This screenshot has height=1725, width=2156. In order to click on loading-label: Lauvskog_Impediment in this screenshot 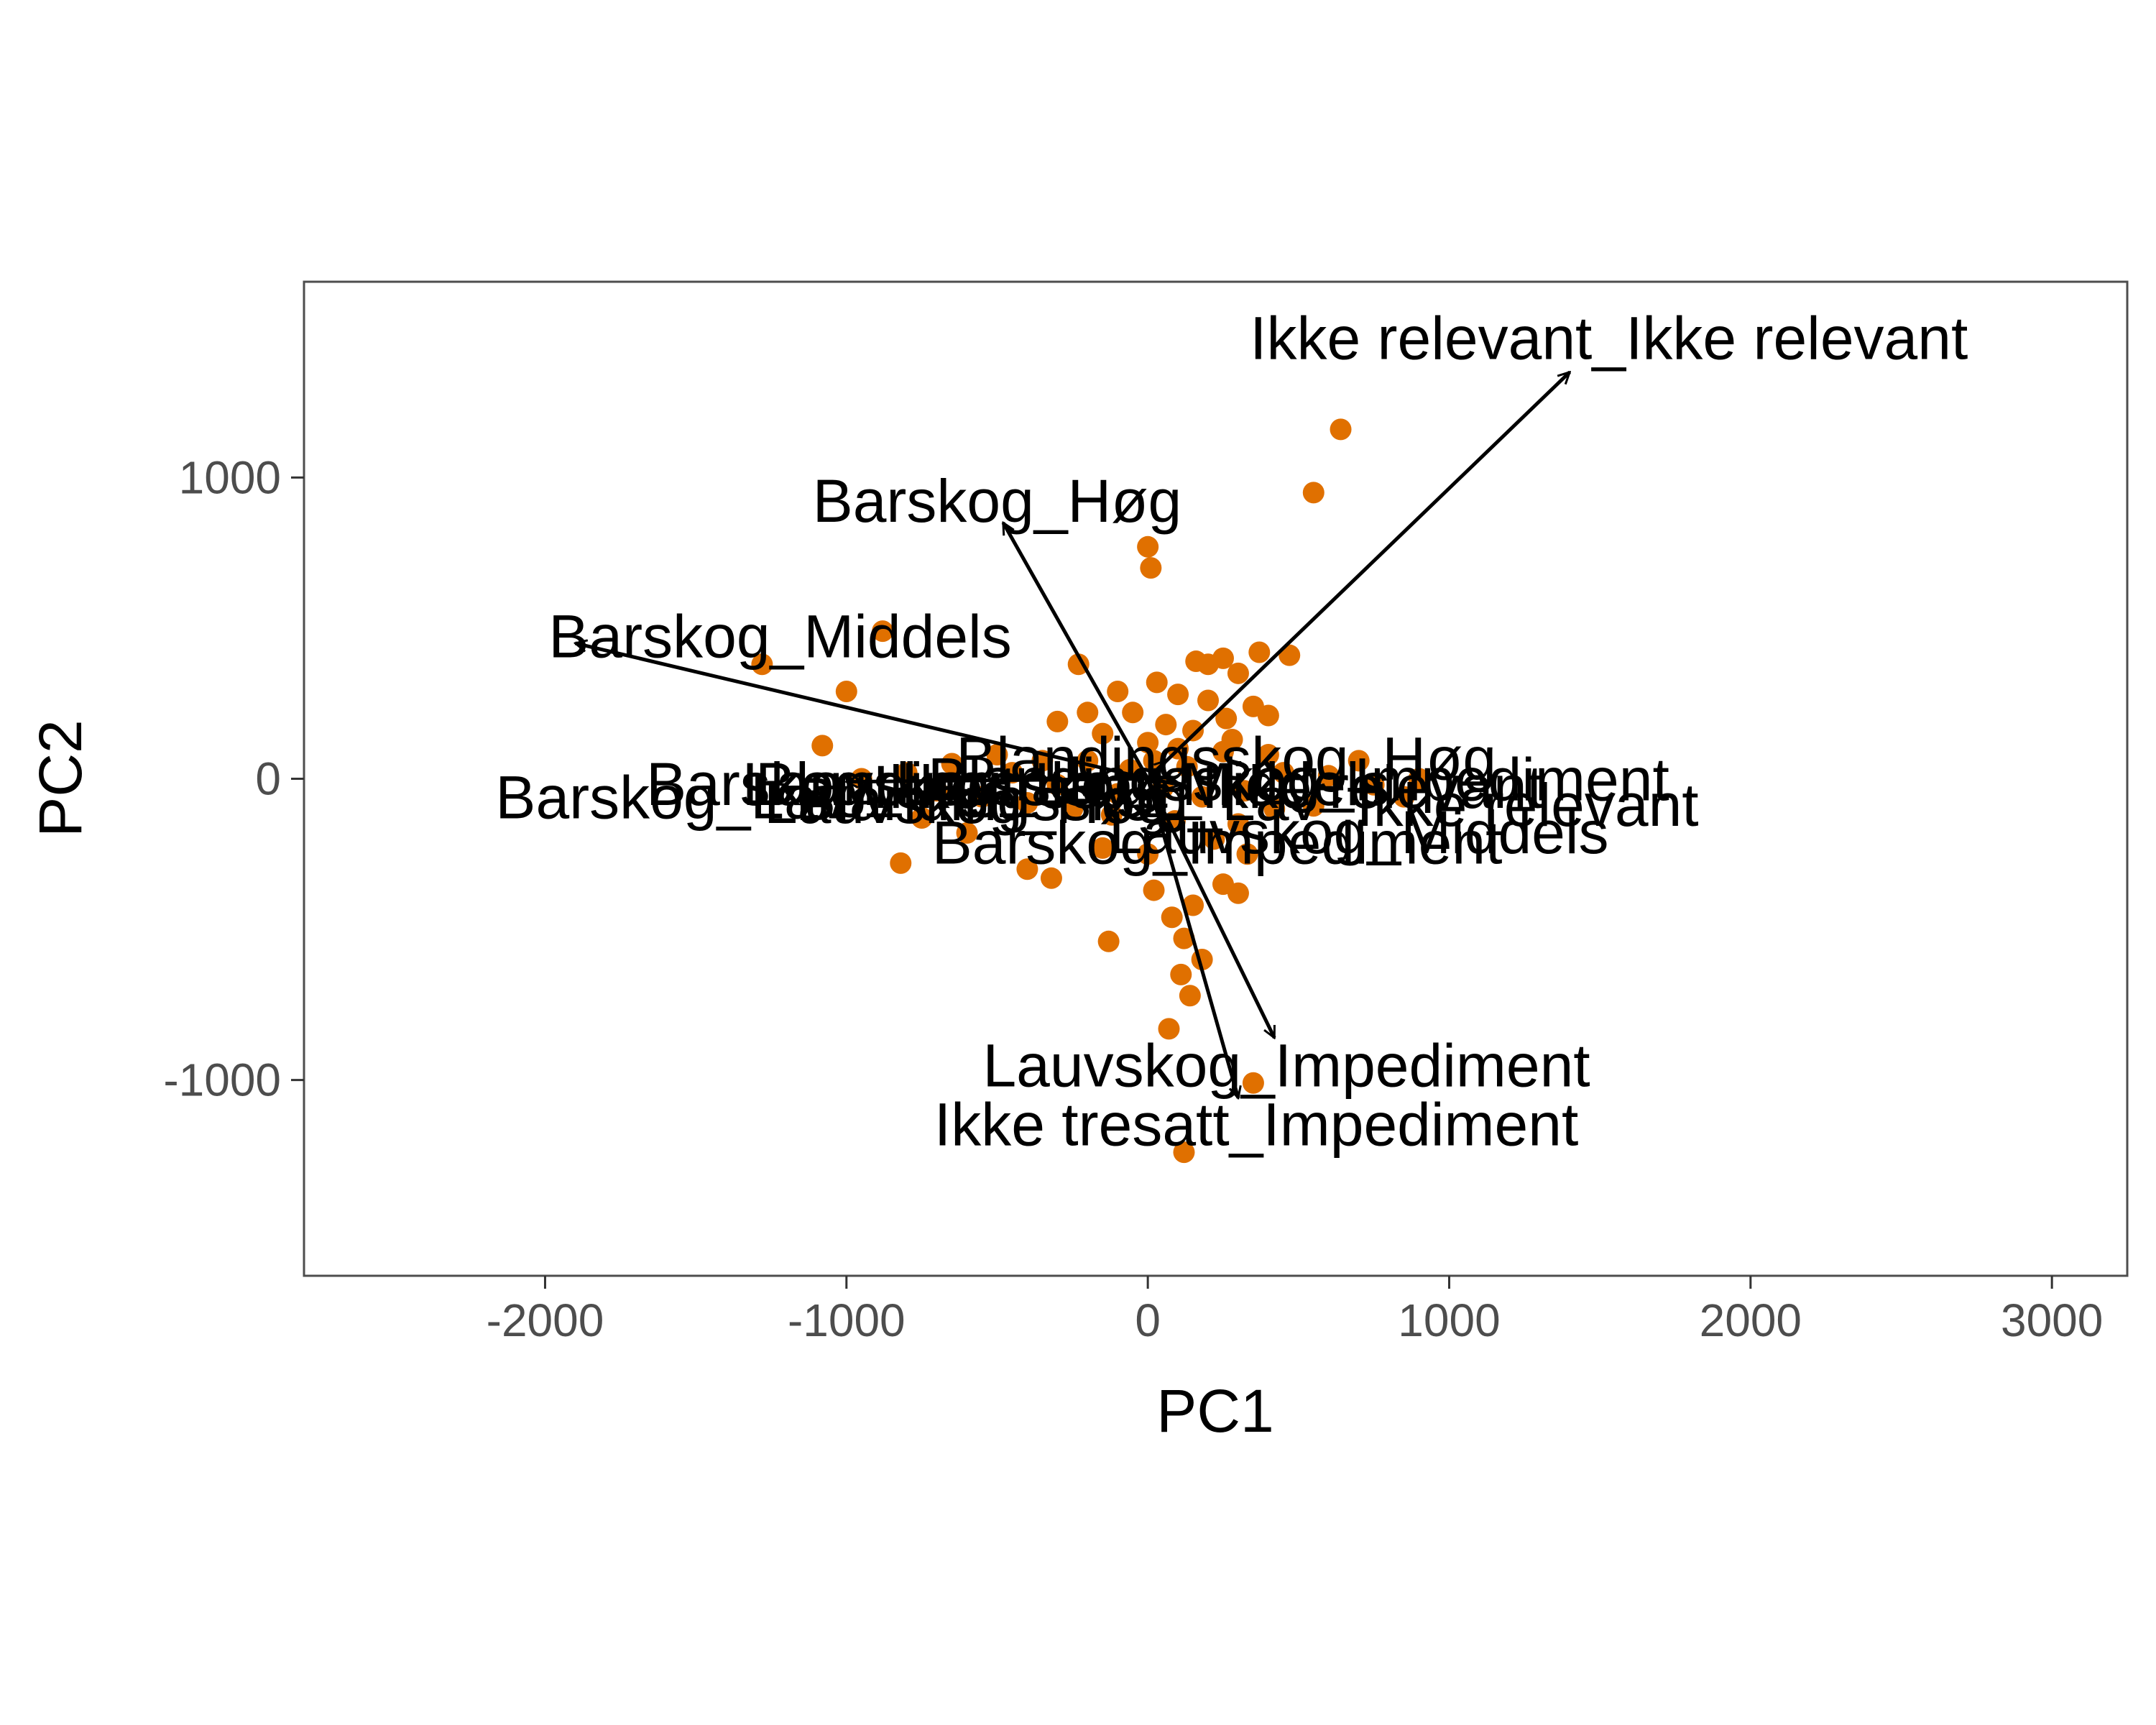, I will do `click(1286, 1066)`.